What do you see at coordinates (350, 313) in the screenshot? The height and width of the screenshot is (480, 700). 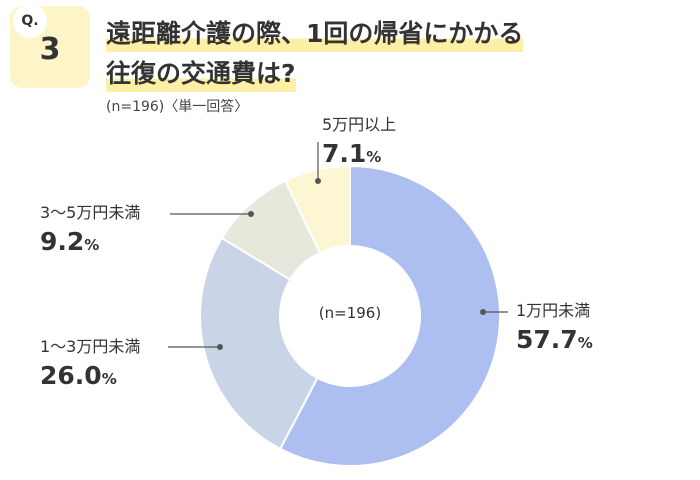 I see `center-label: (n=196)` at bounding box center [350, 313].